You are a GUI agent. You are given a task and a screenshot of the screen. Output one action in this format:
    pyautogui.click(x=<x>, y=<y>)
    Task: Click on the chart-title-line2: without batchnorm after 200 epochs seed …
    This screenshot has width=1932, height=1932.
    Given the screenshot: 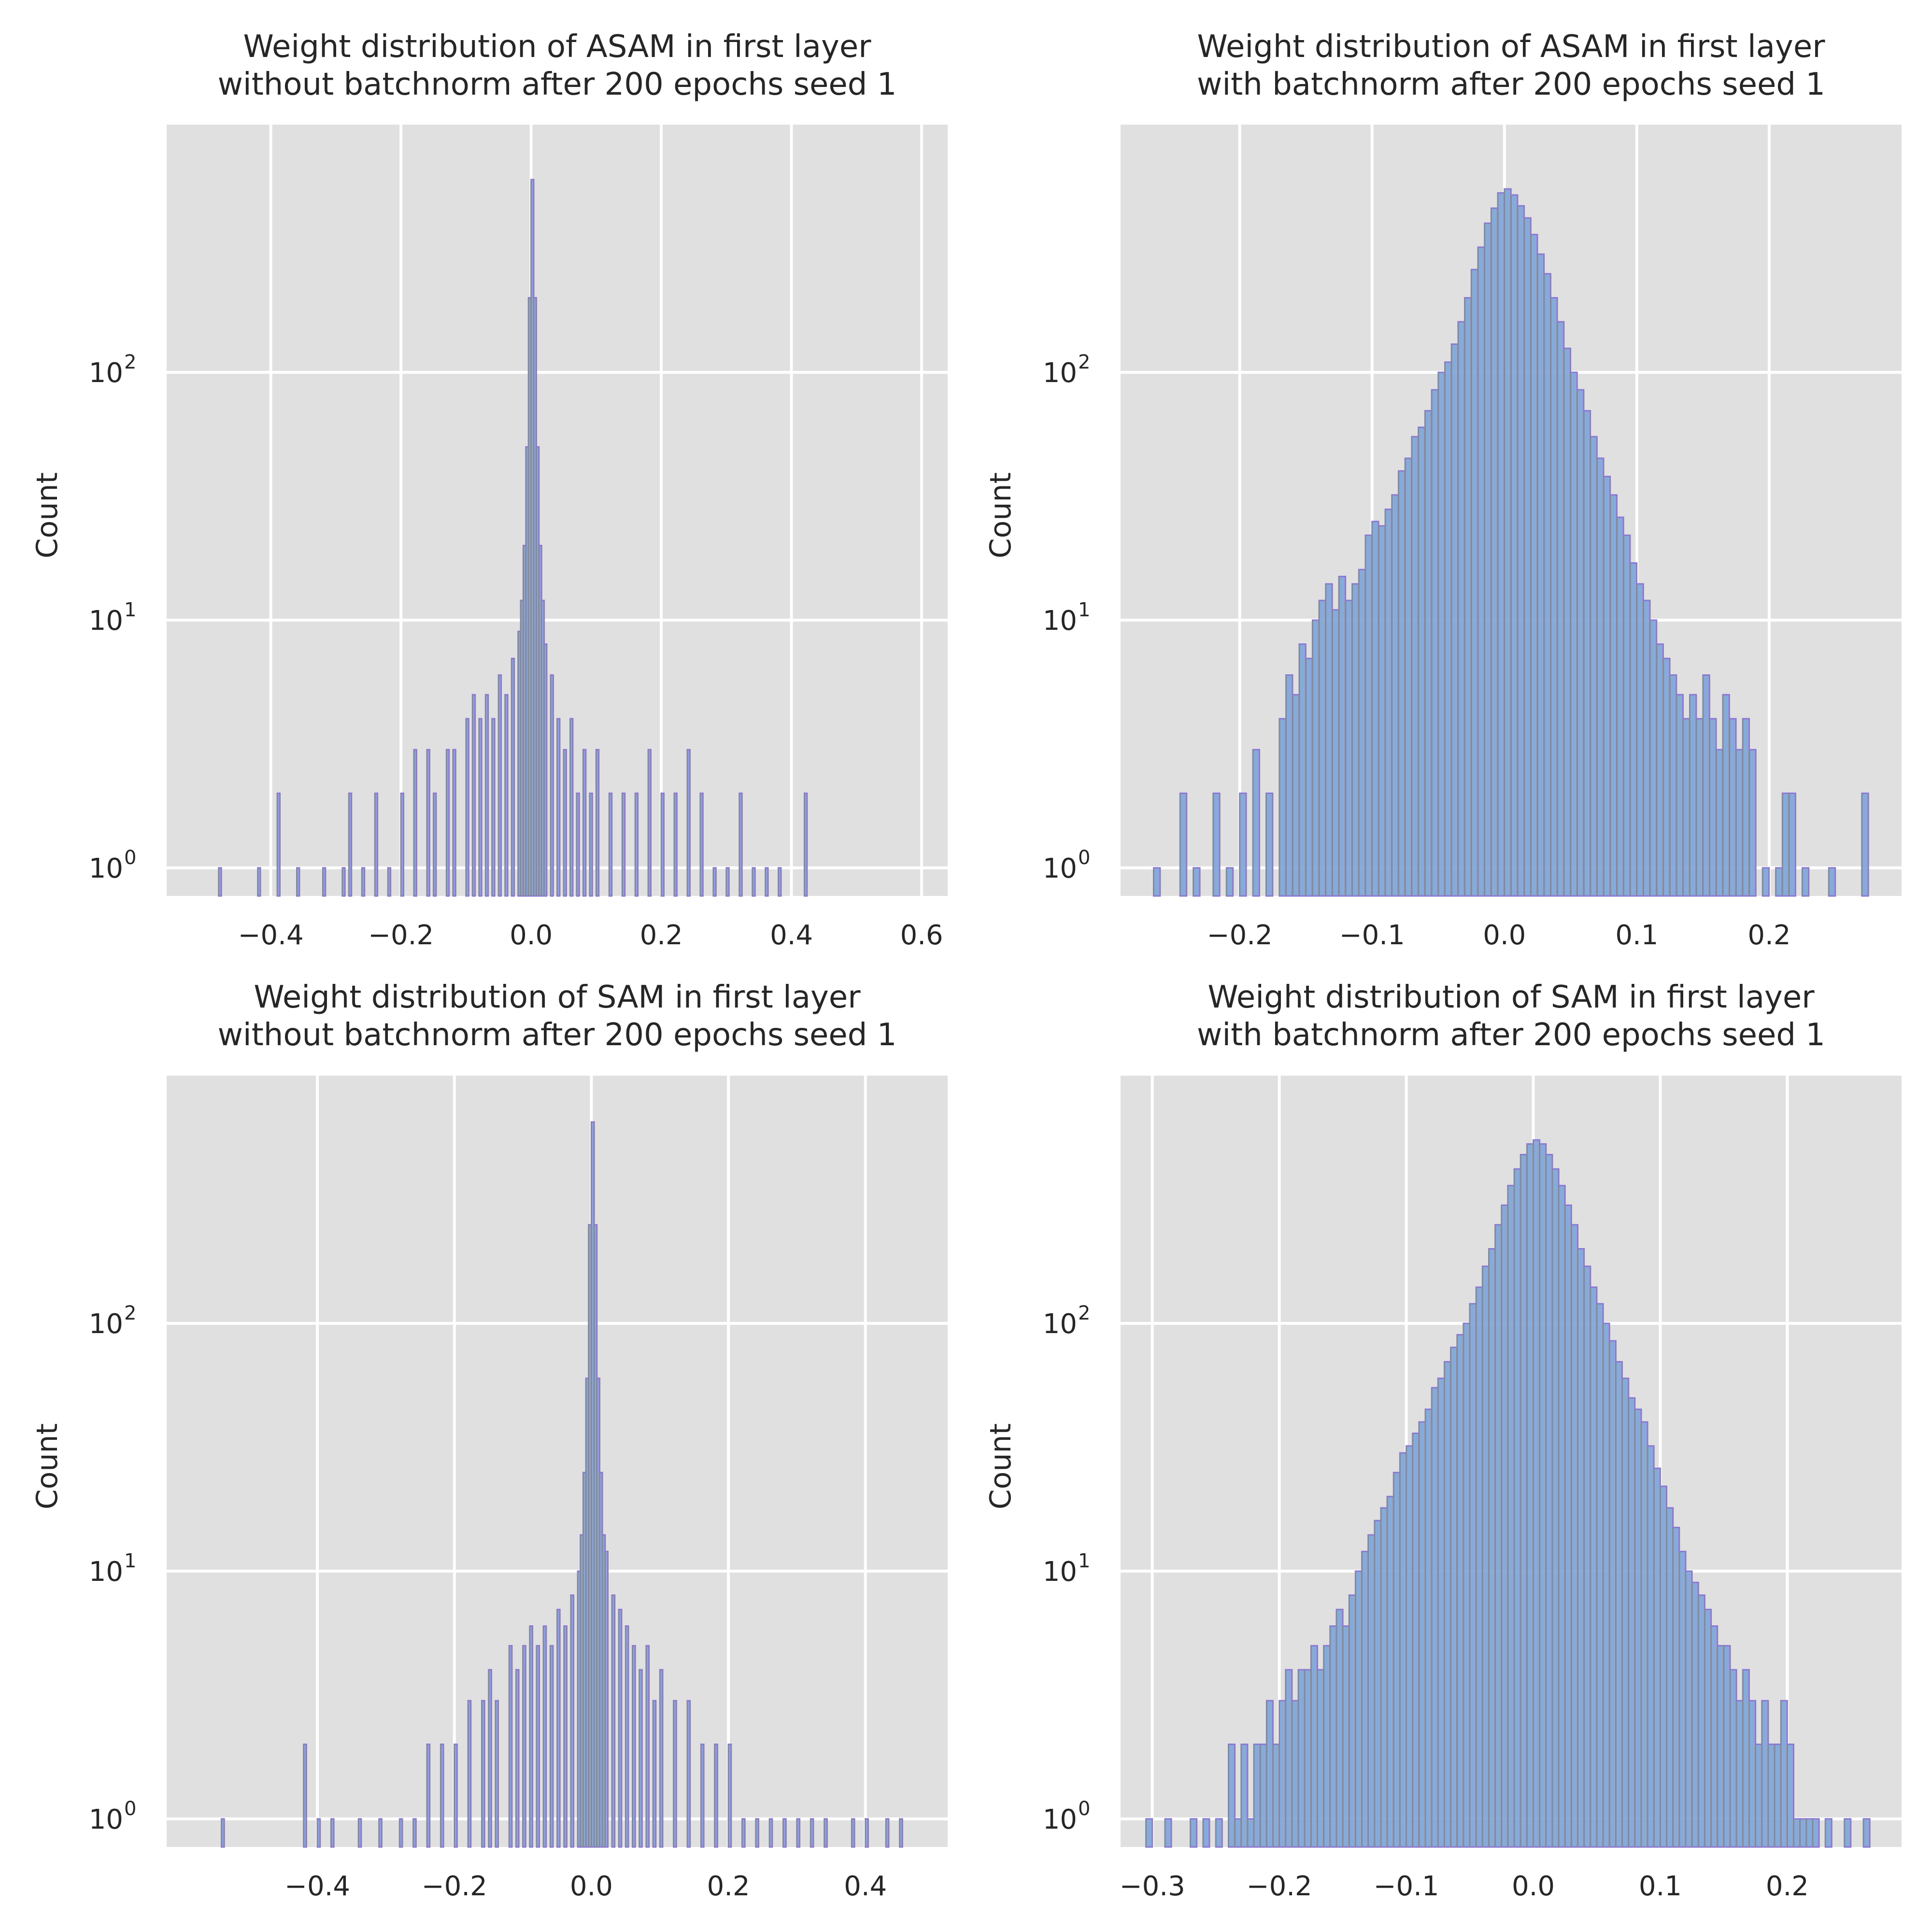 What is the action you would take?
    pyautogui.click(x=557, y=1035)
    